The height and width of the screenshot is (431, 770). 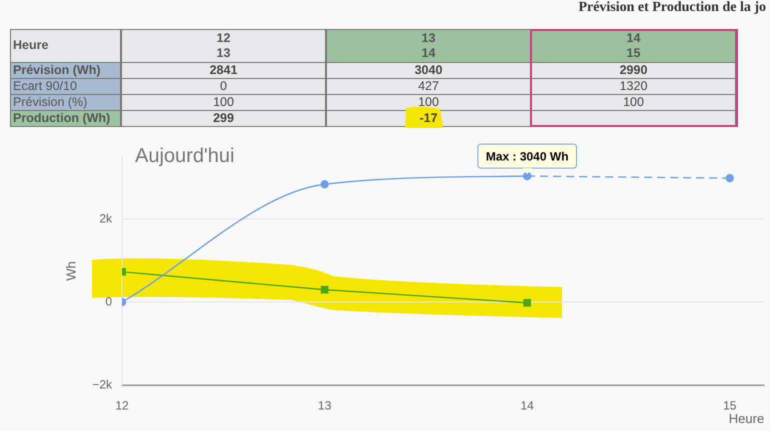 I want to click on text: Prévision (%), so click(x=65, y=102).